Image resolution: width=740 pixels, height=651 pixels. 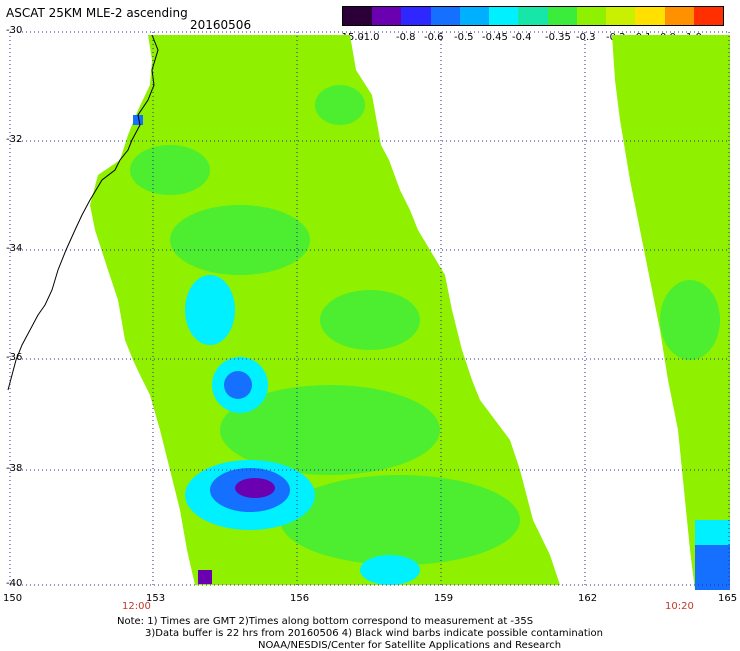 I want to click on longitude-label: 153, so click(x=156, y=598).